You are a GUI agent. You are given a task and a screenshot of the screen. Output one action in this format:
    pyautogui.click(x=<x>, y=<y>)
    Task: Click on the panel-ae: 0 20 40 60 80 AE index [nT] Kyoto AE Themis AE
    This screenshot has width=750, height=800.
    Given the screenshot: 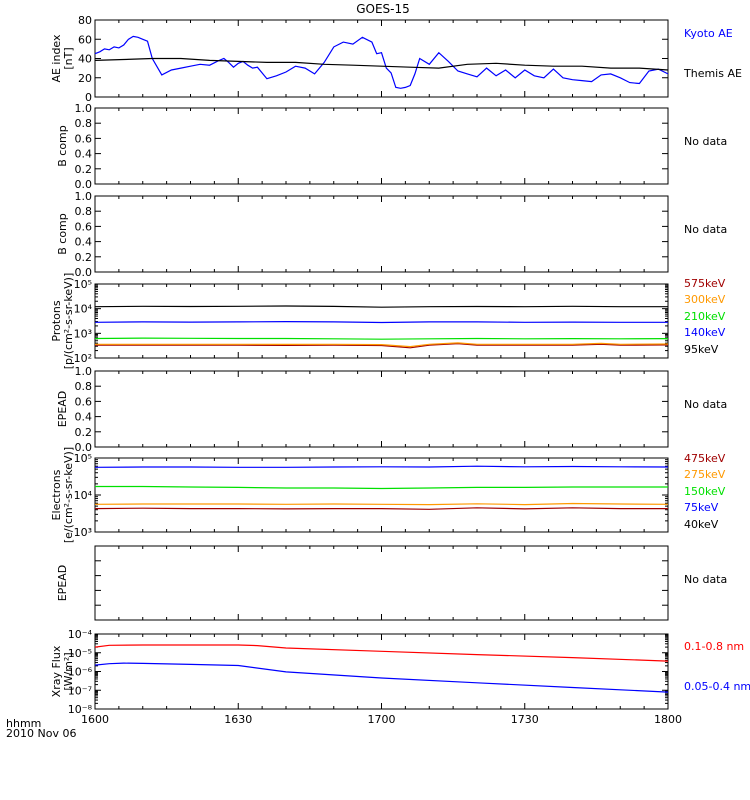 What is the action you would take?
    pyautogui.click(x=396, y=59)
    